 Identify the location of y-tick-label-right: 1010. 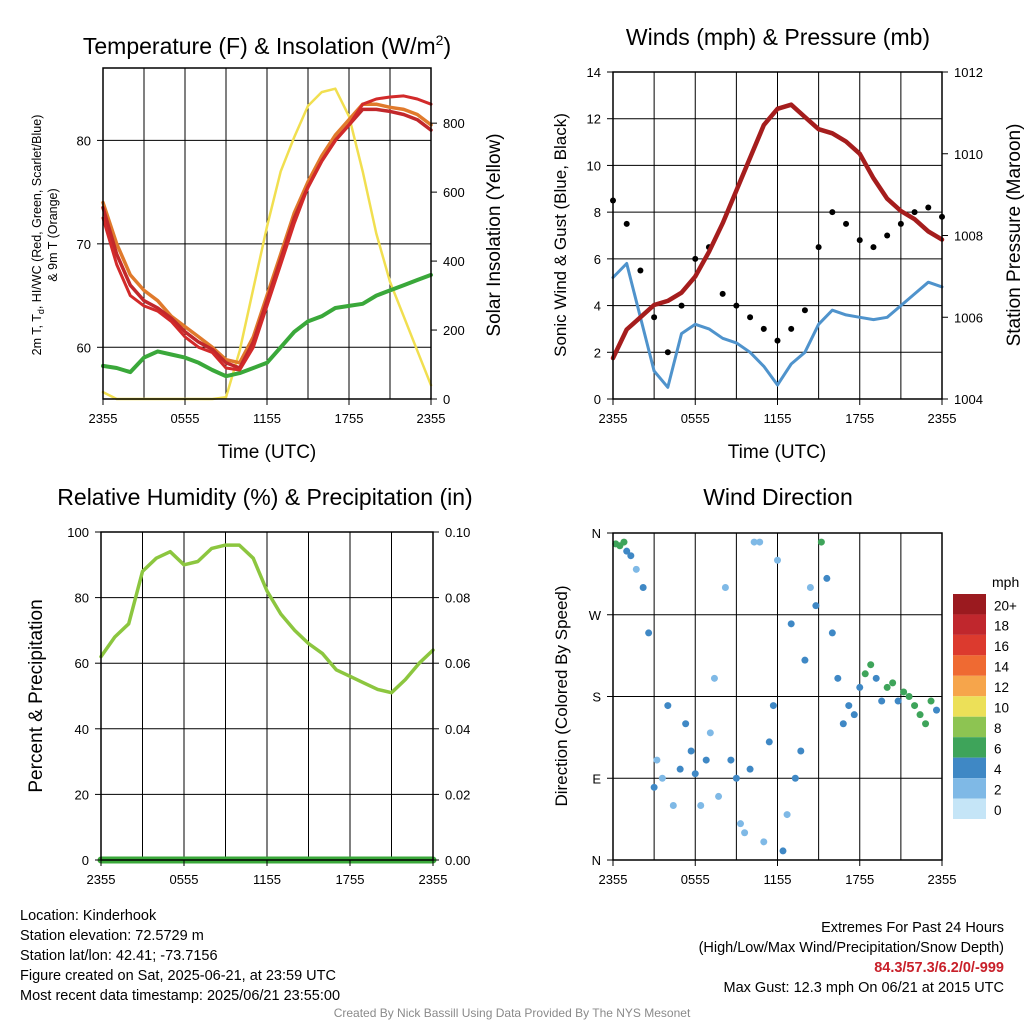
(968, 154).